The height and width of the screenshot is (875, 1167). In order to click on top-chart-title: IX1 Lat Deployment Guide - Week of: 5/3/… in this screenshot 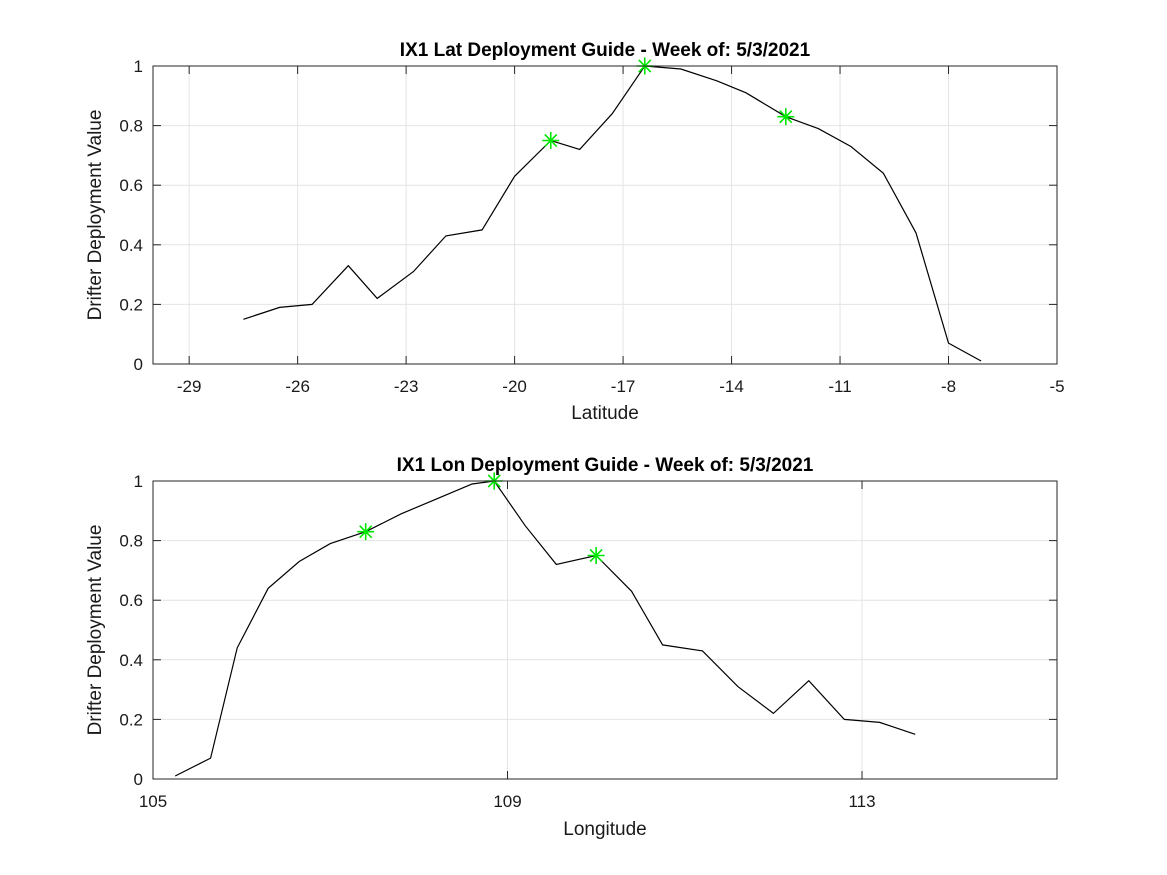, I will do `click(605, 50)`.